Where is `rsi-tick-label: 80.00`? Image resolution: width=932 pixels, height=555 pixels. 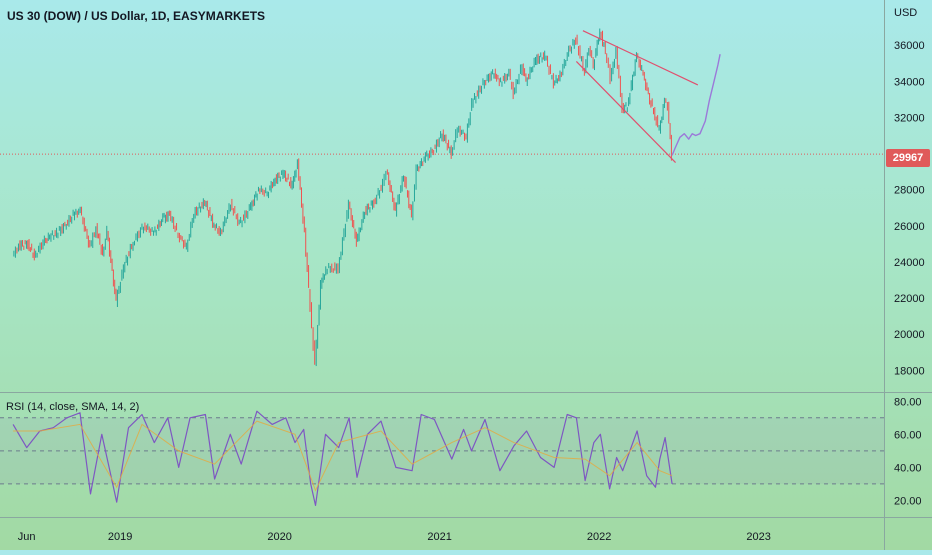
rsi-tick-label: 80.00 is located at coordinates (908, 402).